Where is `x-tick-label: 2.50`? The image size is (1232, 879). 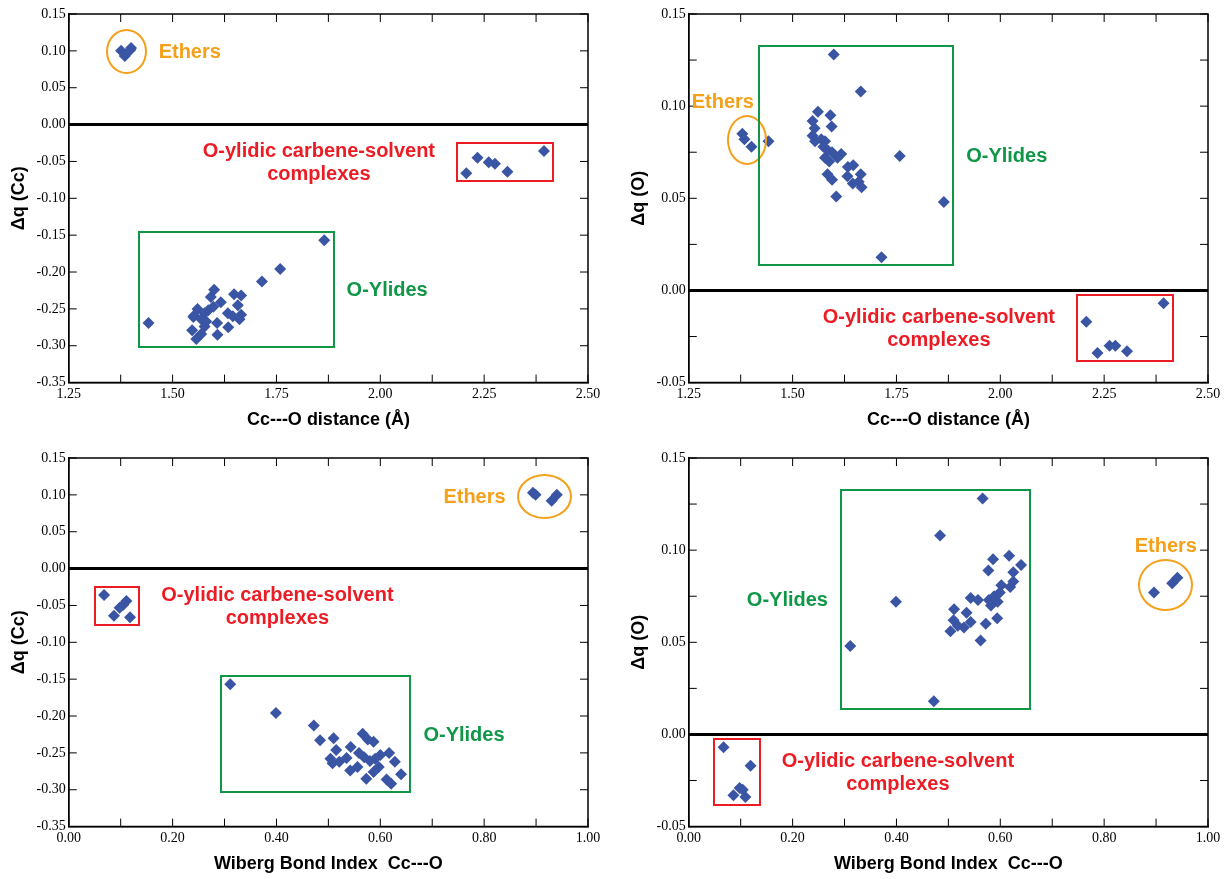
x-tick-label: 2.50 is located at coordinates (1208, 393).